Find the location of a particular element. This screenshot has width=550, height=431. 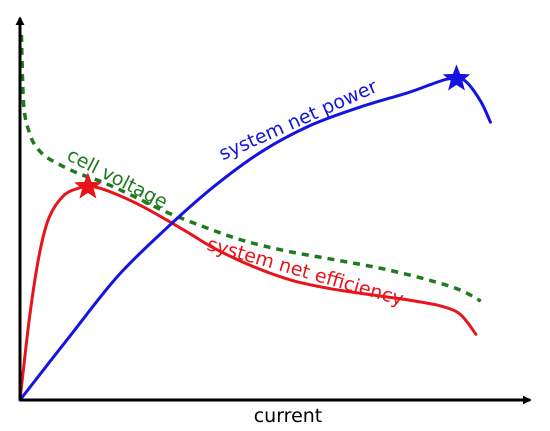

star-marker-system-net-power is located at coordinates (456, 77).